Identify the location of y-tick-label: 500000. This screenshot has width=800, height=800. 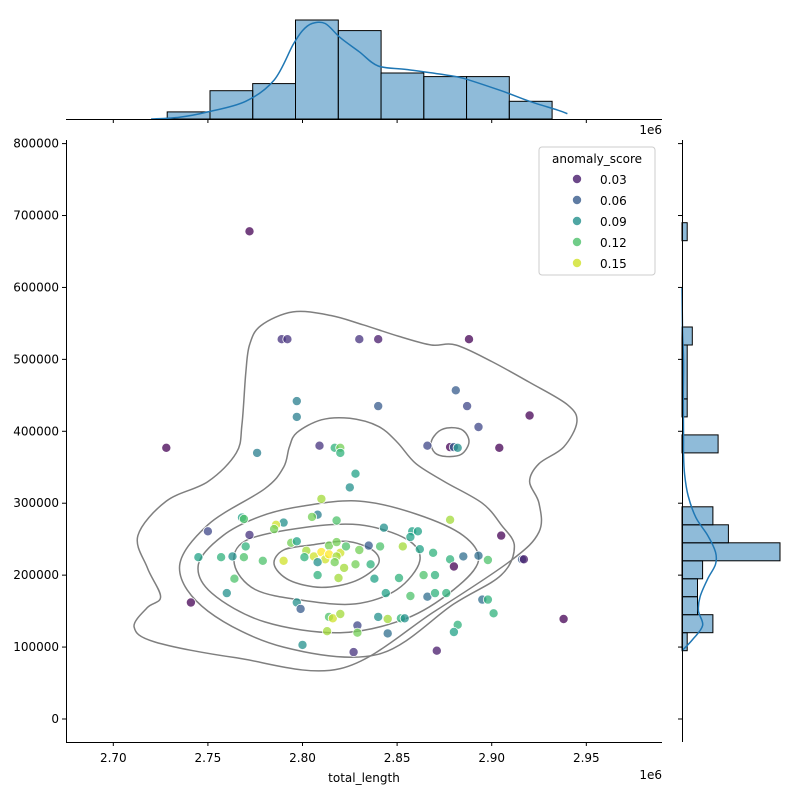
(36, 359).